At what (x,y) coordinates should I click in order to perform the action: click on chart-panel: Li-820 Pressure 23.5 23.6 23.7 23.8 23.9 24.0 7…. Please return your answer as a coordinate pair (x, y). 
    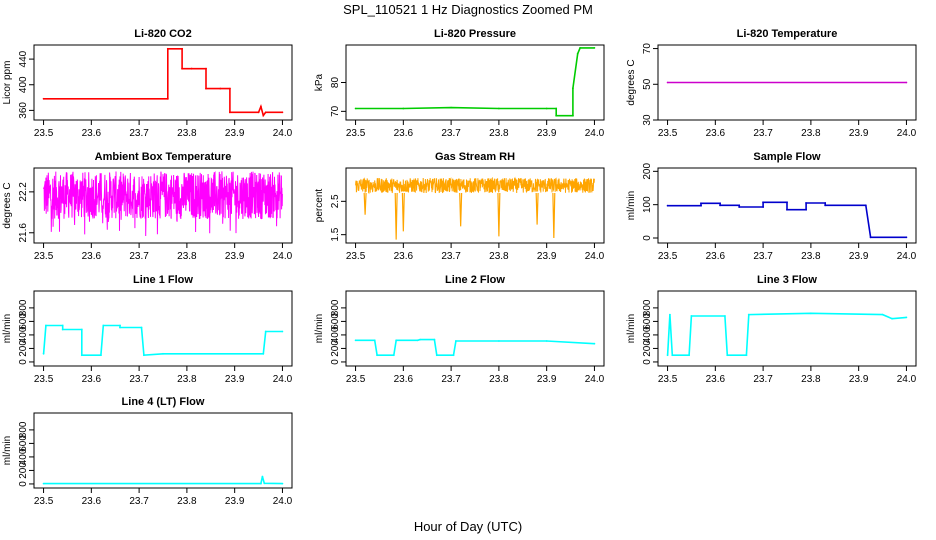
    Looking at the image, I should click on (459, 83).